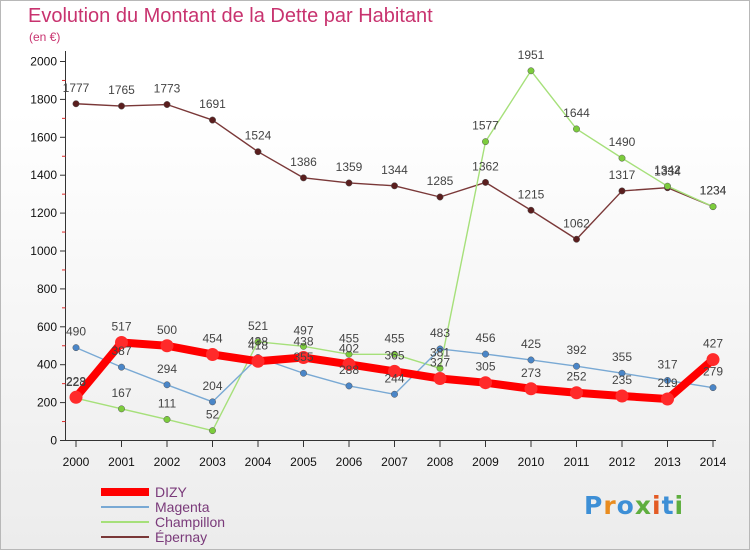 Image resolution: width=750 pixels, height=550 pixels. Describe the element at coordinates (485, 338) in the screenshot. I see `data-label-magenta: 456` at that location.